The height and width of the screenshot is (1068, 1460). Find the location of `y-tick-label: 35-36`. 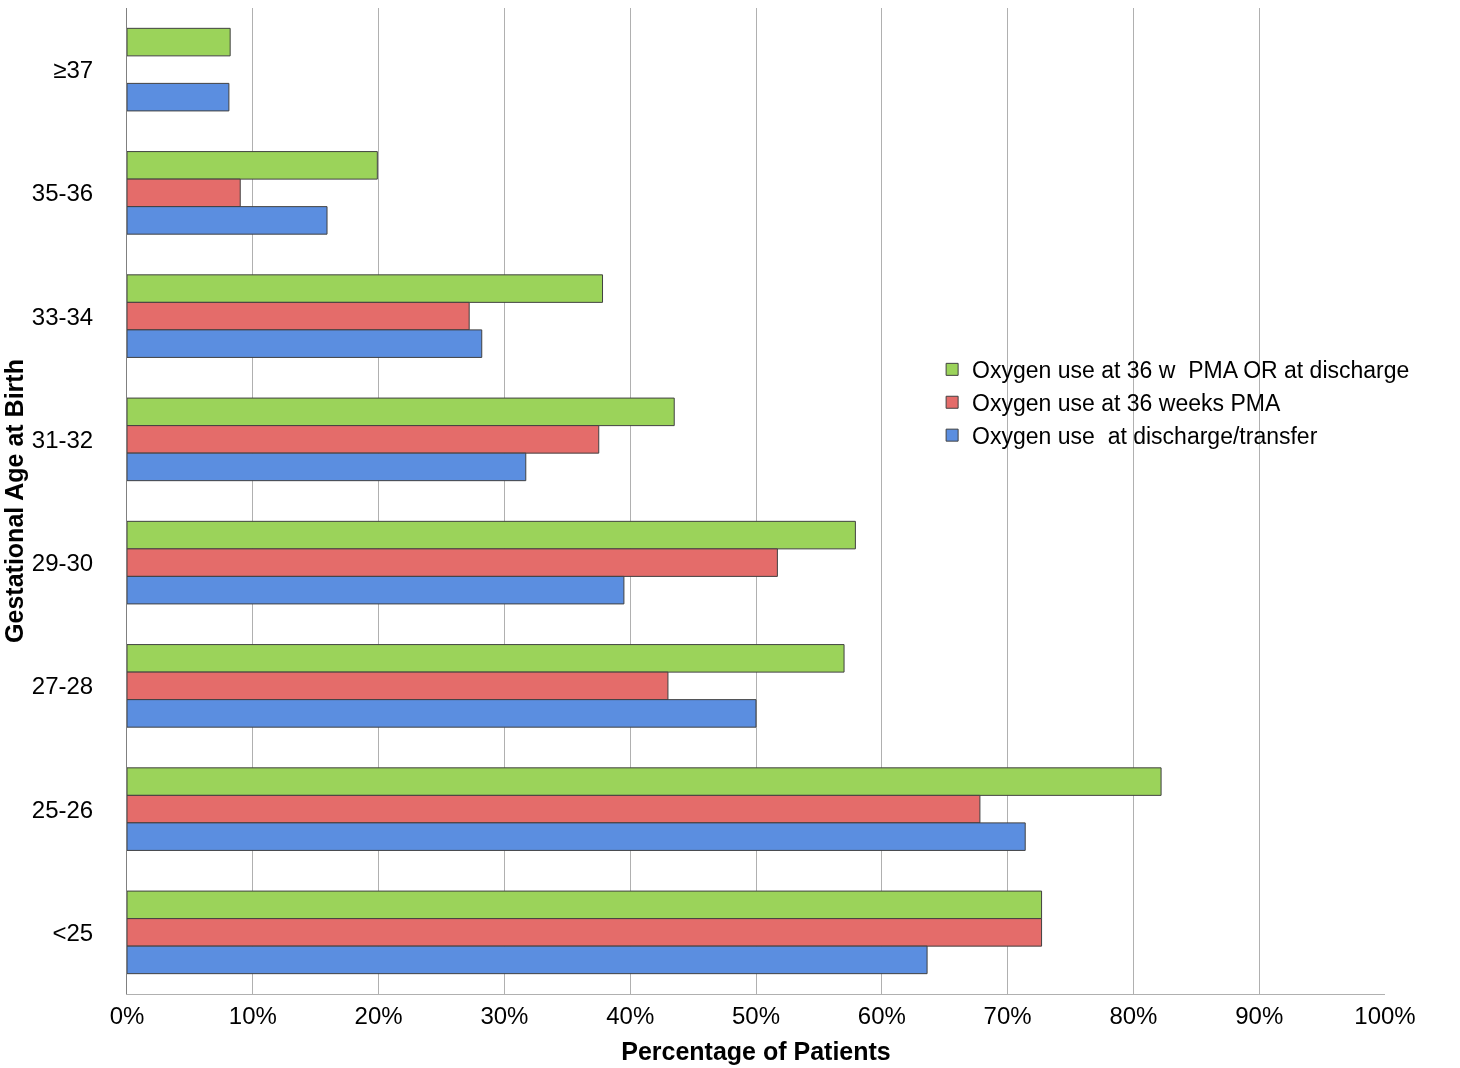

y-tick-label: 35-36 is located at coordinates (62, 193).